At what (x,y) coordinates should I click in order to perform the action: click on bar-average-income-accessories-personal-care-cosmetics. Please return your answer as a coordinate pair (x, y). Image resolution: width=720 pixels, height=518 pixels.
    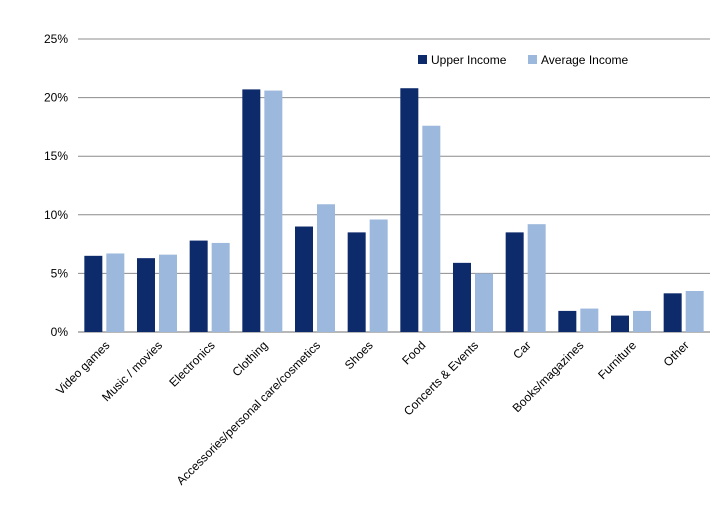
    Looking at the image, I should click on (326, 268).